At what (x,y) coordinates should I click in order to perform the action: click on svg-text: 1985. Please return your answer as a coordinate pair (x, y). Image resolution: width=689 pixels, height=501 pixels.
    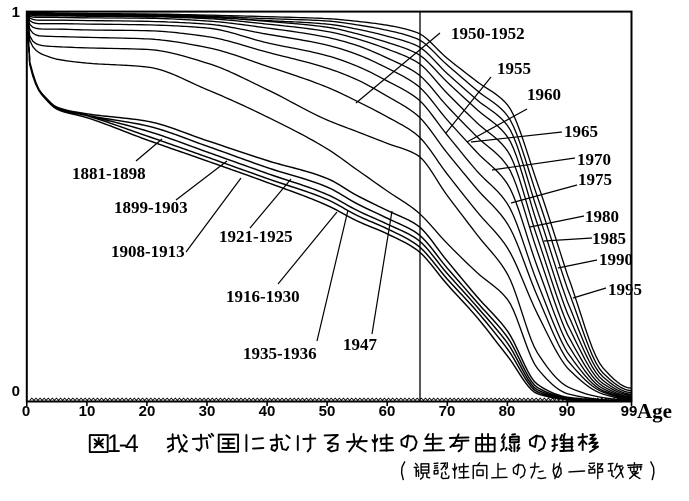
    Looking at the image, I should click on (609, 238).